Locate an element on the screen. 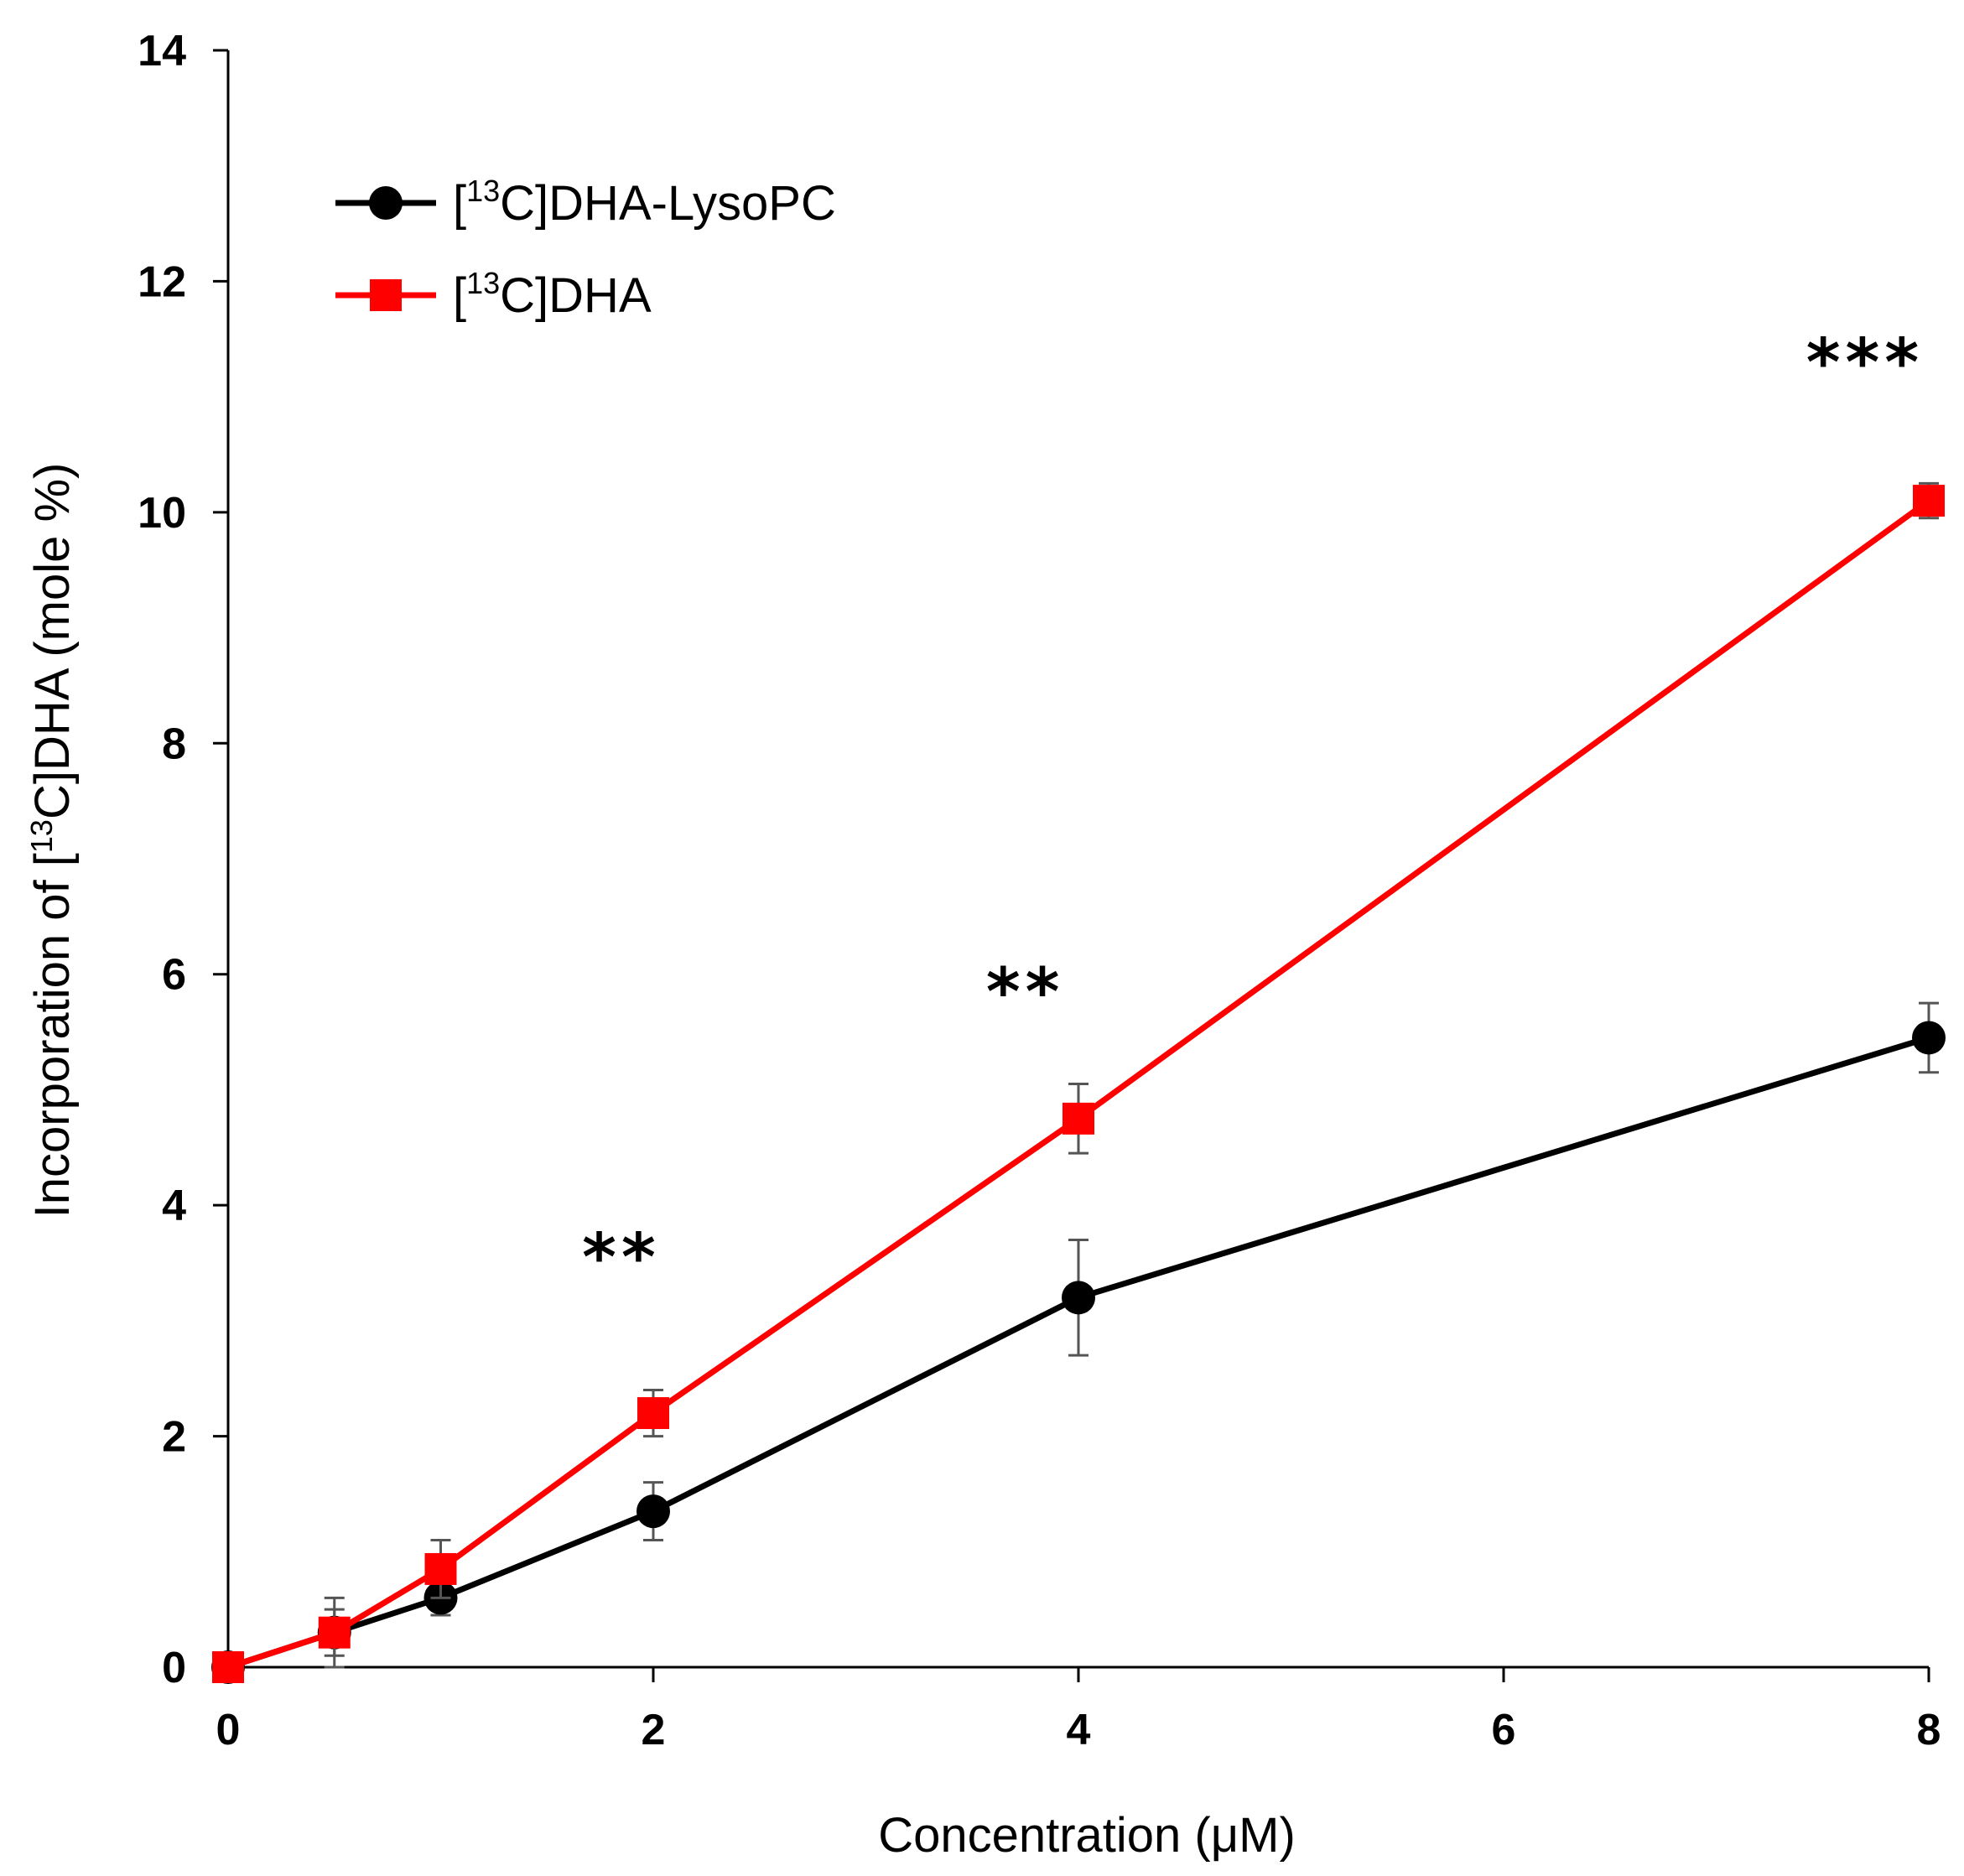 This screenshot has width=1964, height=1876. y-tick-label: 12 is located at coordinates (162, 281).